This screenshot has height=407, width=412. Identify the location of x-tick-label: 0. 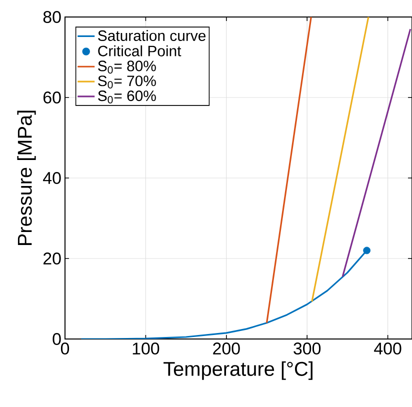
(65, 348).